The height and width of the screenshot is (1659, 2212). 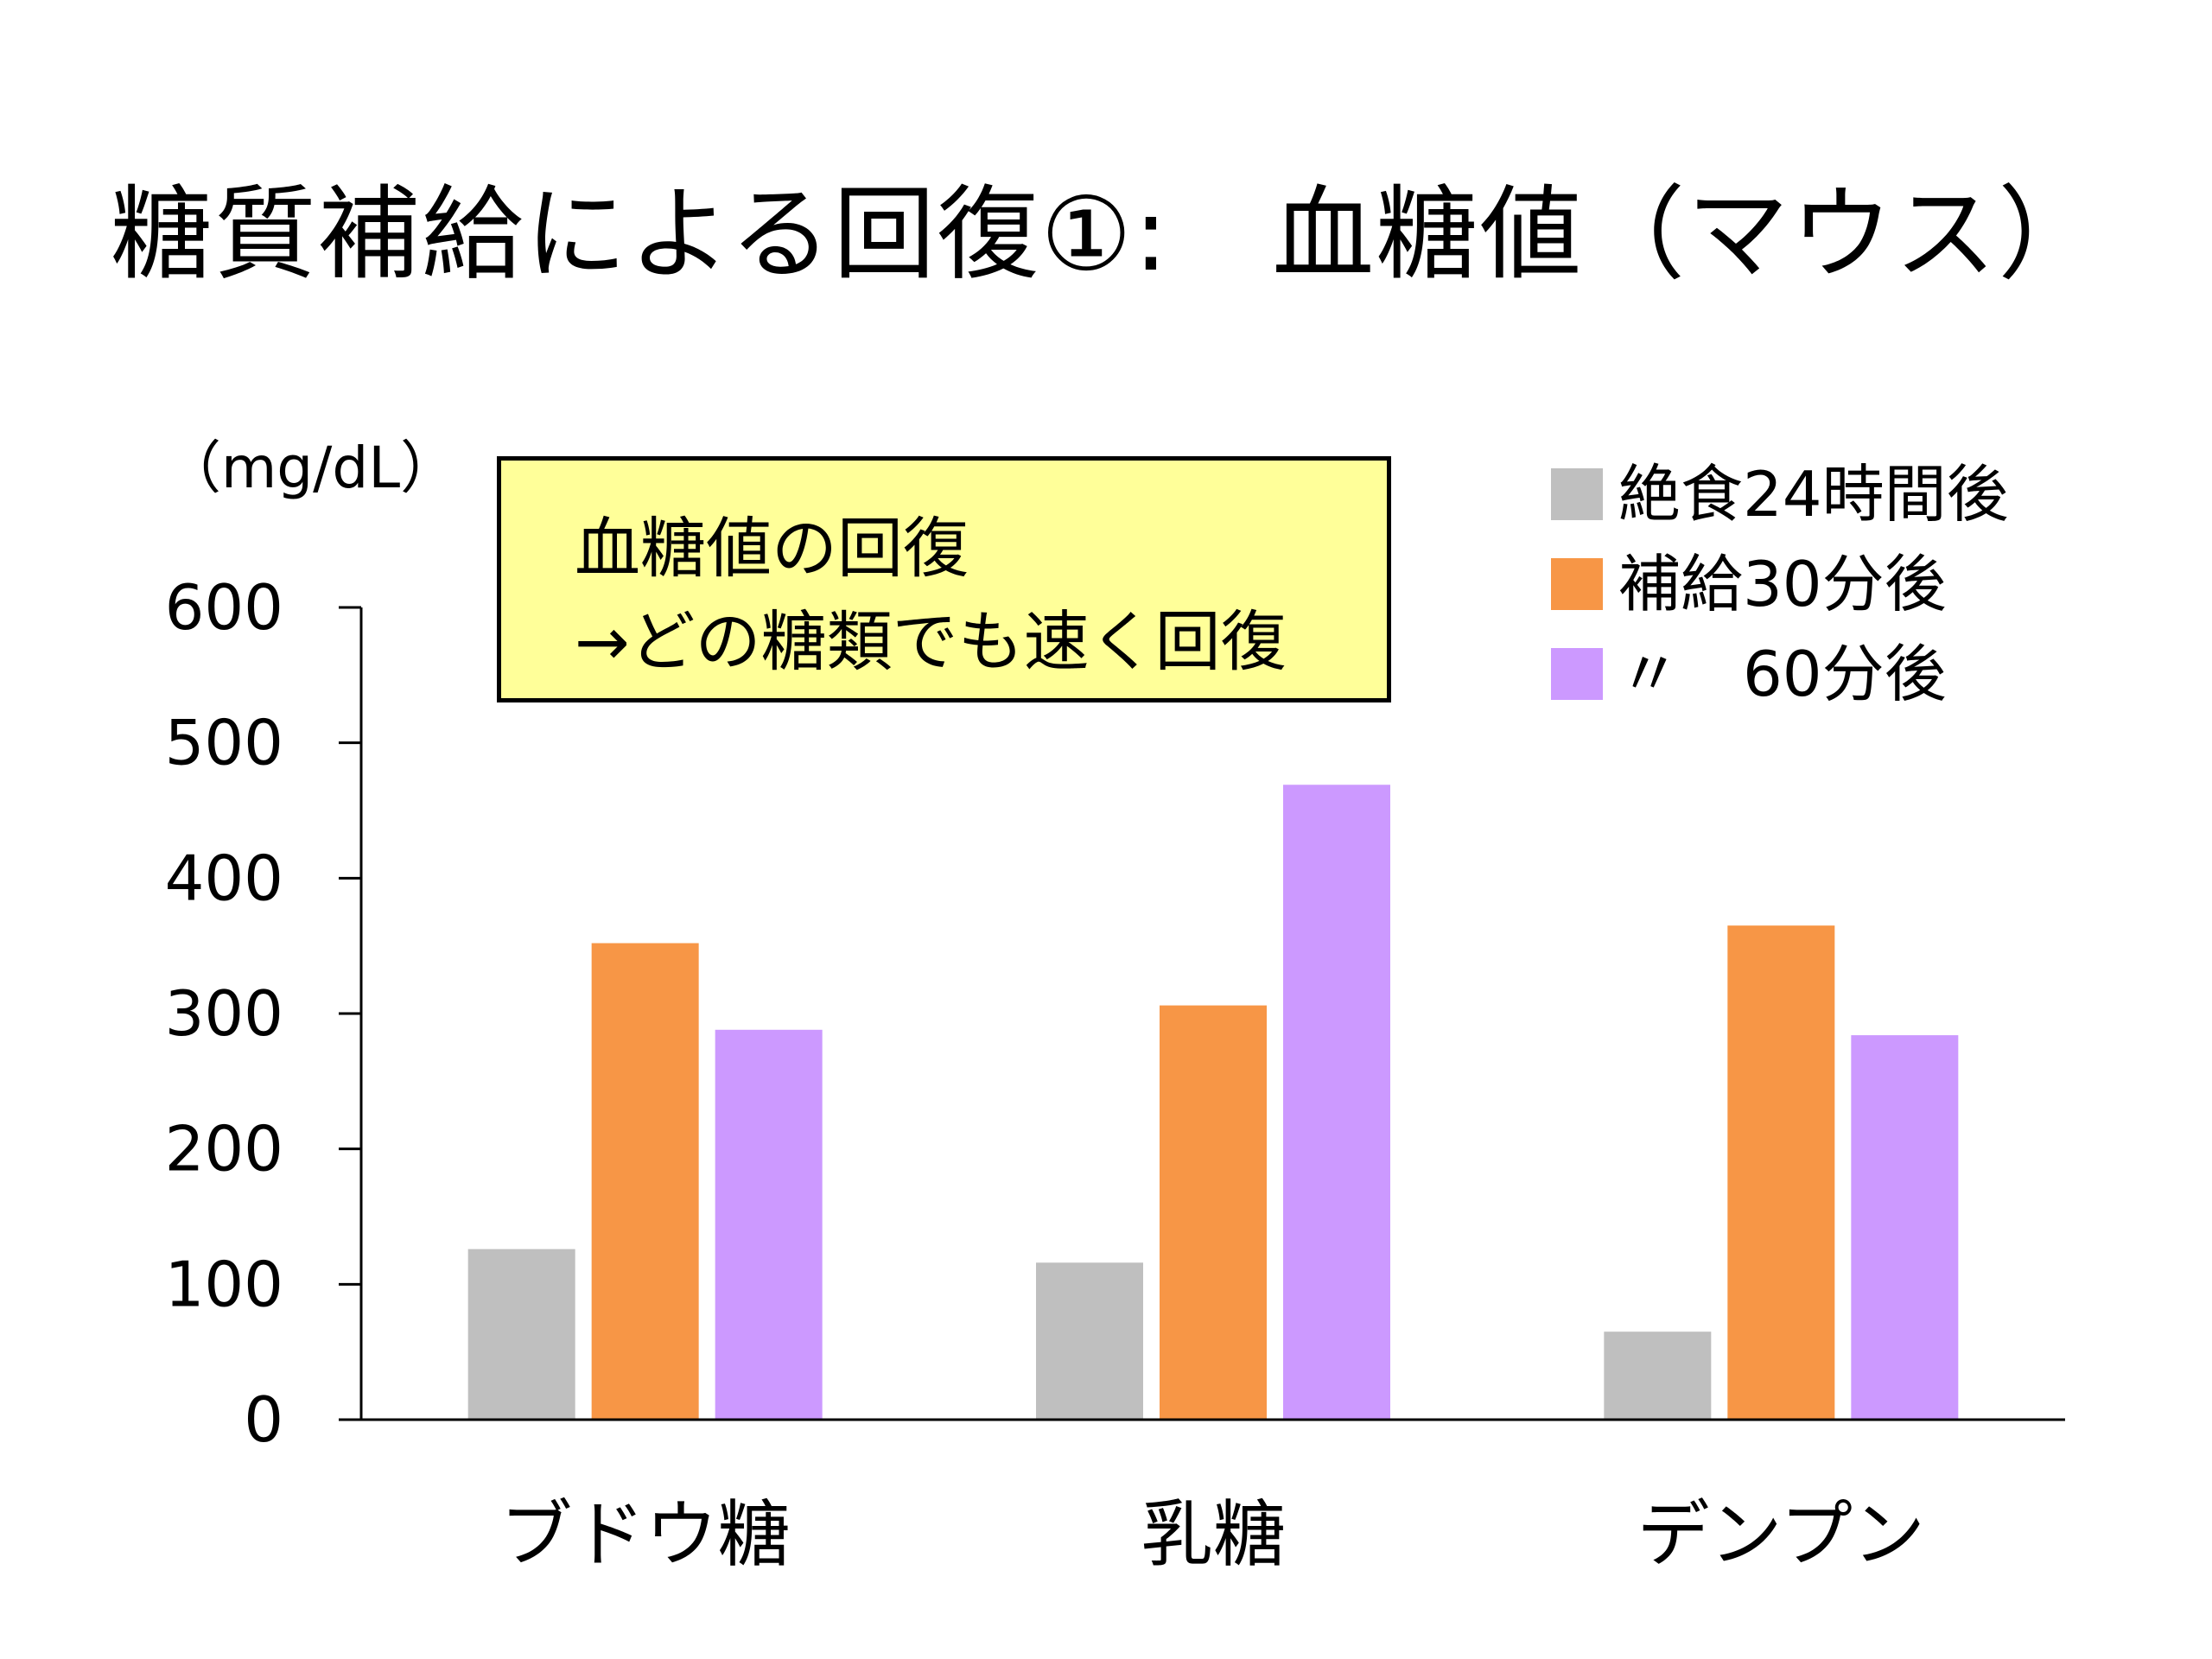 What do you see at coordinates (931, 641) in the screenshot?
I see `annotation-line-2: →どの糖類でも速く回復` at bounding box center [931, 641].